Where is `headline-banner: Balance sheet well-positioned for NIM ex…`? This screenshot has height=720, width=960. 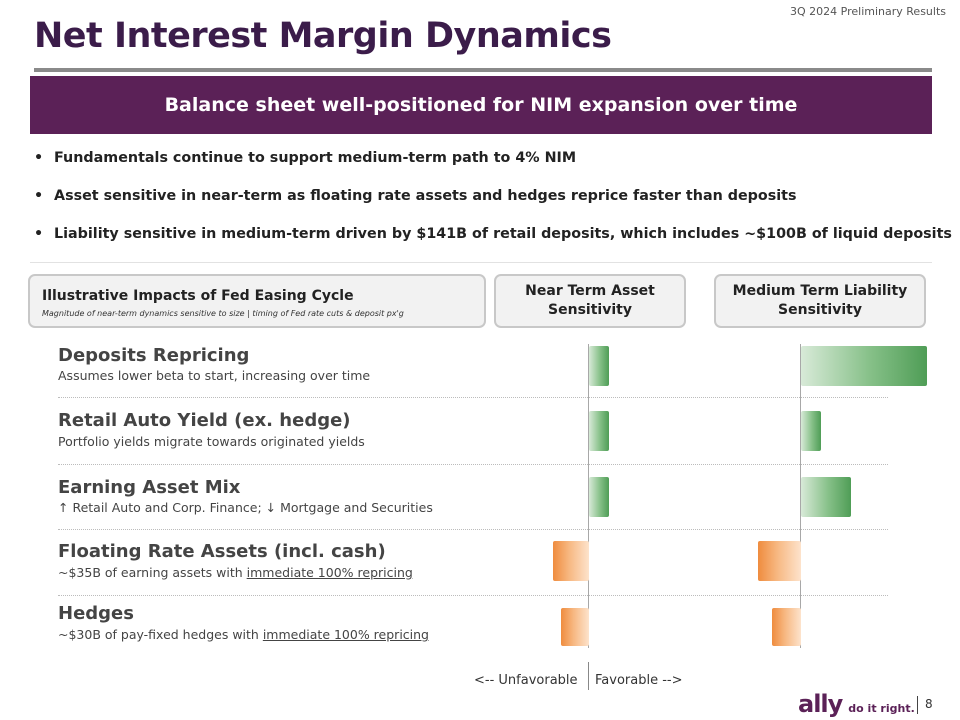 headline-banner: Balance sheet well-positioned for NIM ex… is located at coordinates (481, 105).